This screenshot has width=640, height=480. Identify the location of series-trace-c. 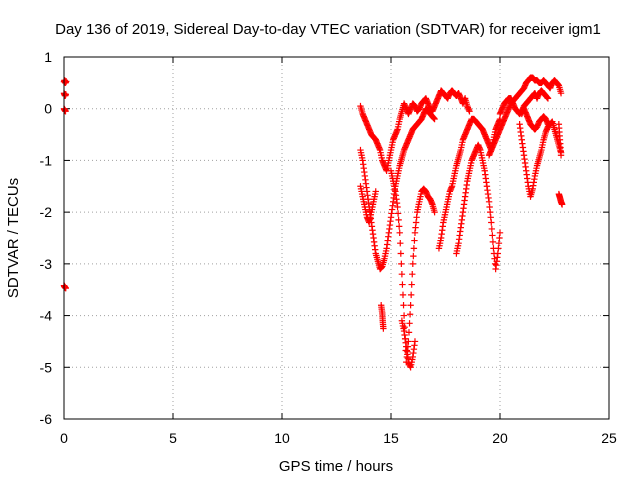
(368, 204).